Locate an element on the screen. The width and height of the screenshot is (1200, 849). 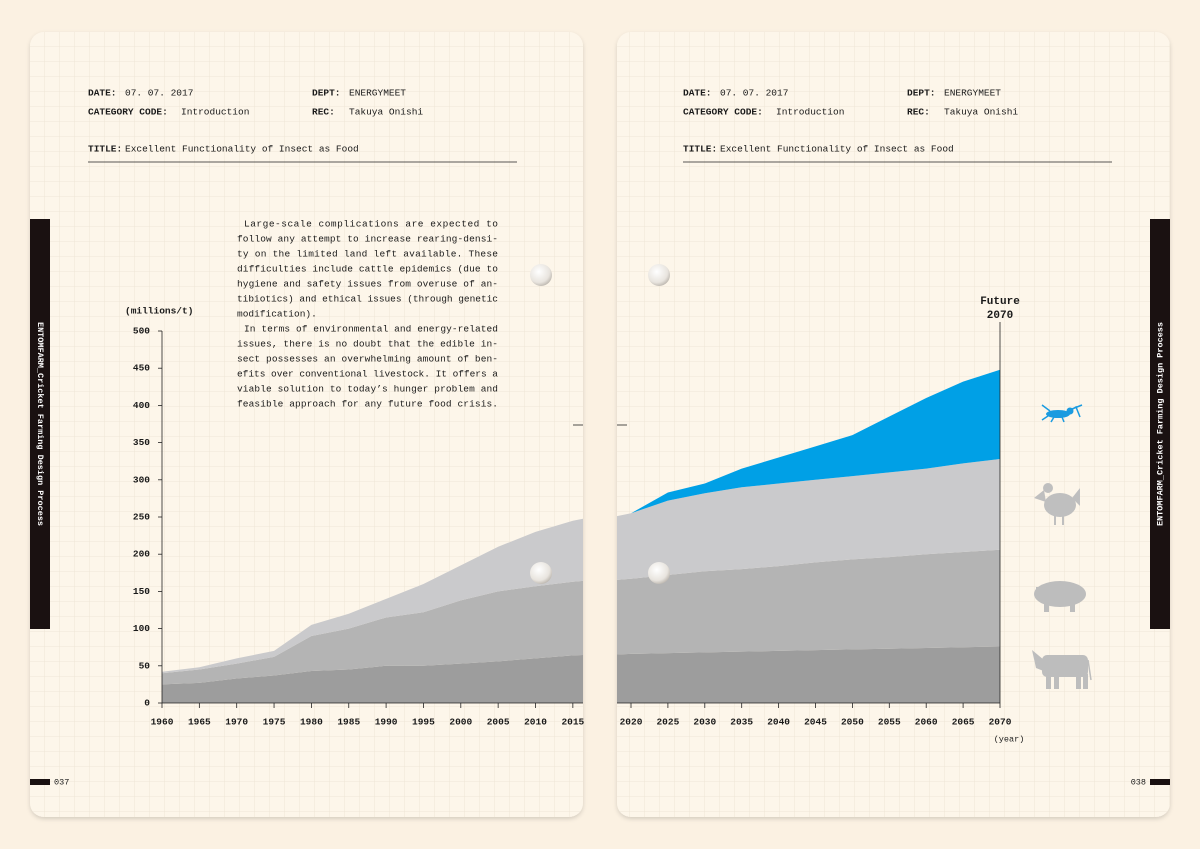
x-tick-label: 2040 is located at coordinates (778, 722).